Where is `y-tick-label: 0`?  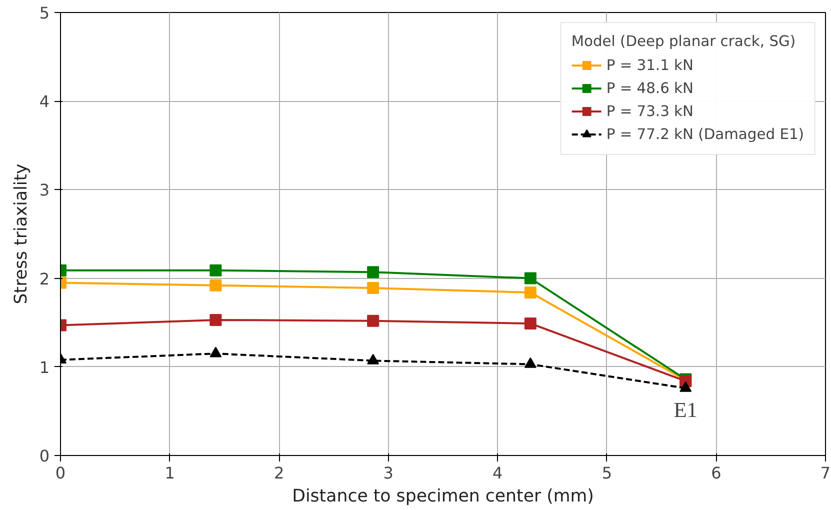
y-tick-label: 0 is located at coordinates (44, 456).